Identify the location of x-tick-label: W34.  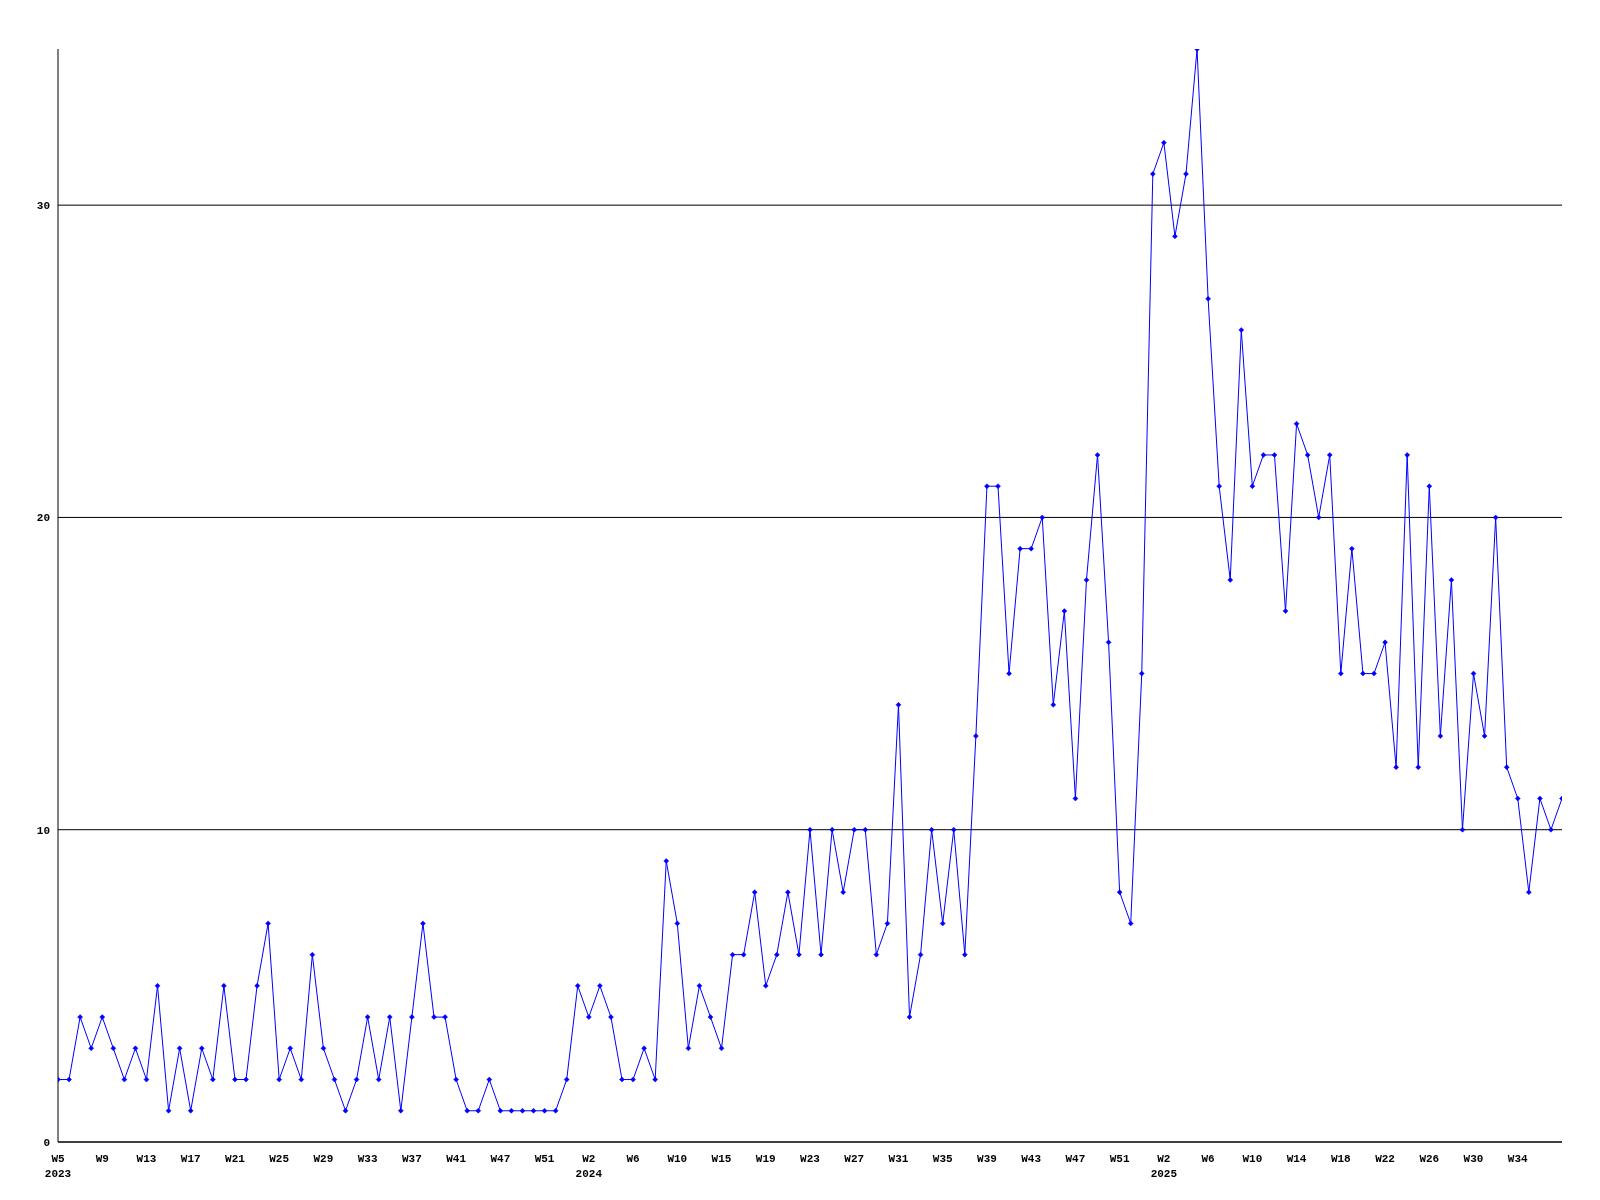
(1518, 1159).